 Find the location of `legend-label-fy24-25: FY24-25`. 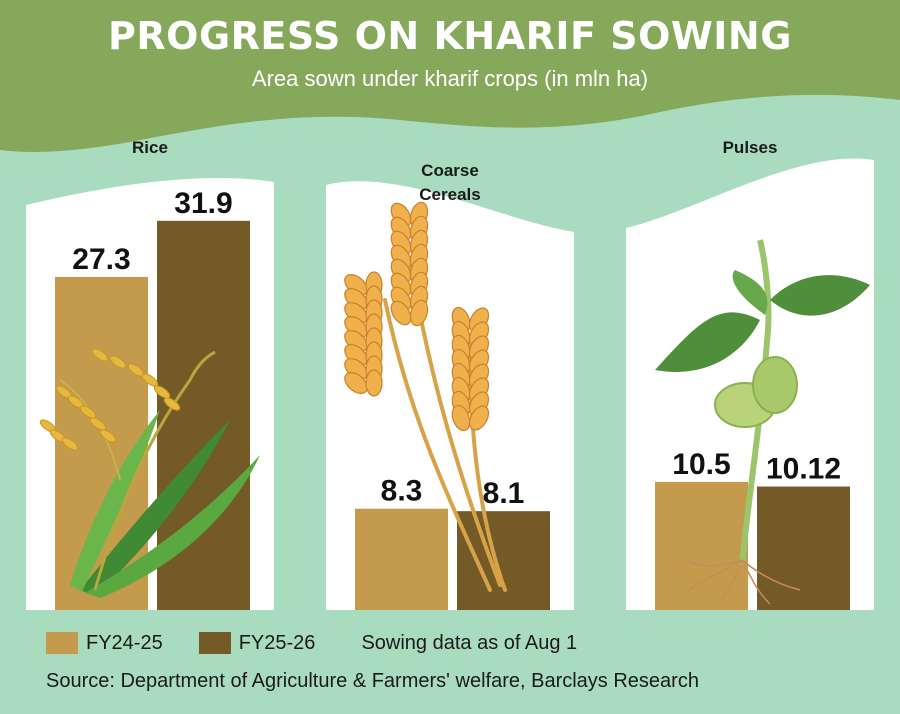

legend-label-fy24-25: FY24-25 is located at coordinates (124, 642).